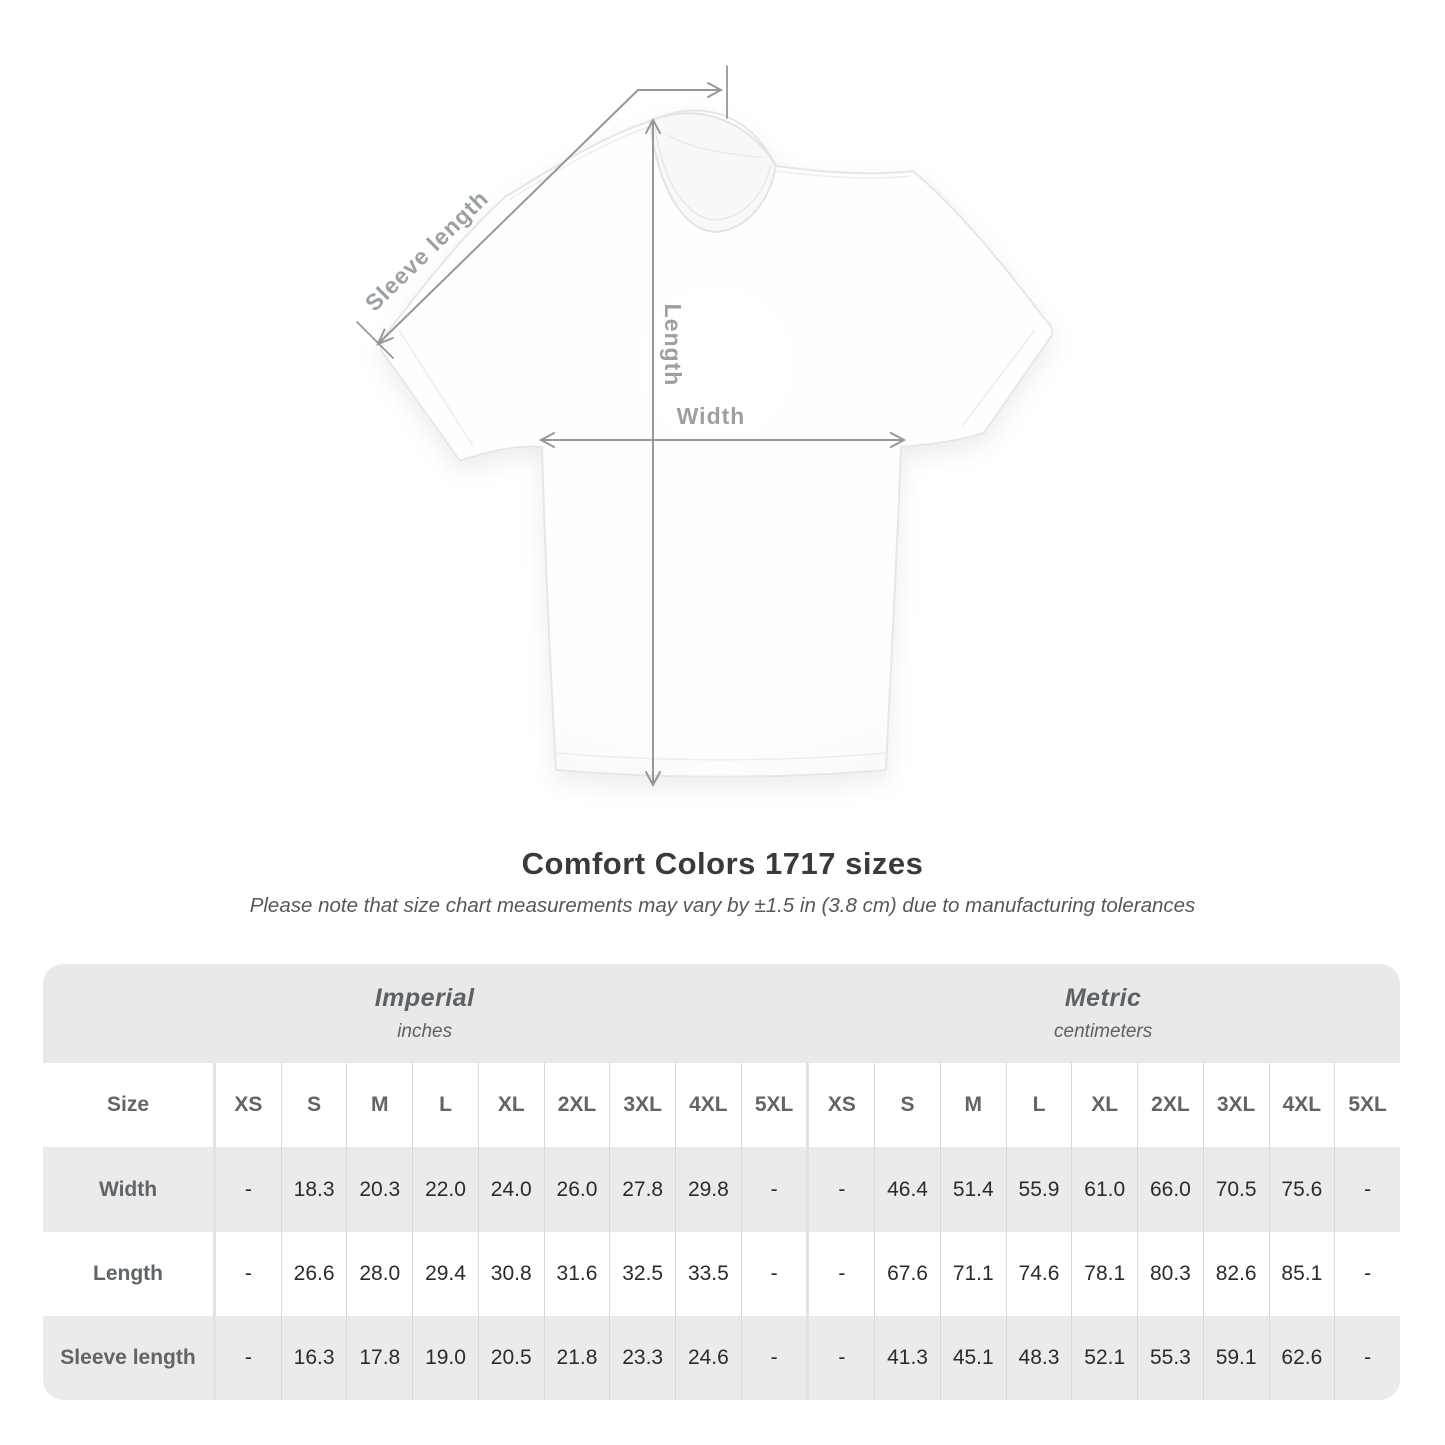 This screenshot has height=1445, width=1445. I want to click on row-label-length: Length, so click(128, 1273).